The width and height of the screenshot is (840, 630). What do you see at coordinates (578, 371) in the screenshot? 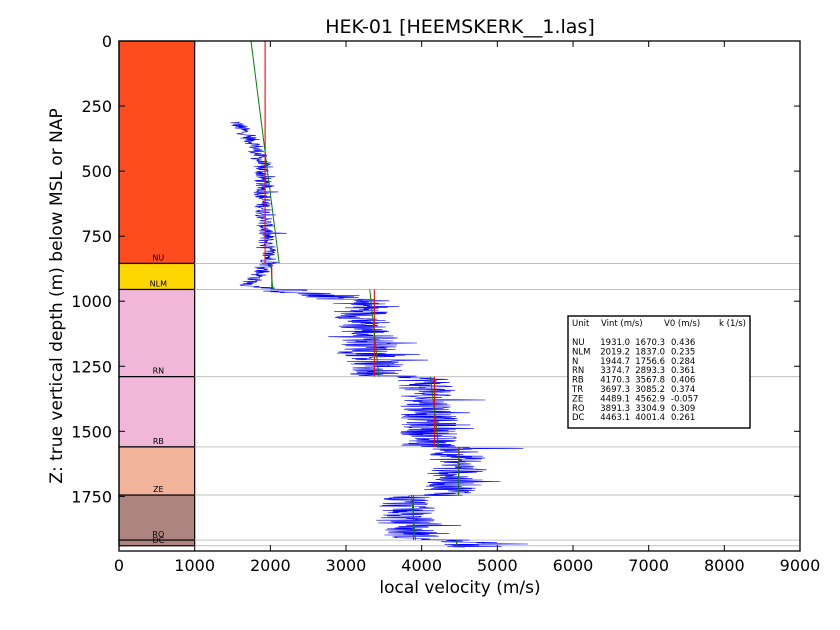
I see `legend-unit: RN` at bounding box center [578, 371].